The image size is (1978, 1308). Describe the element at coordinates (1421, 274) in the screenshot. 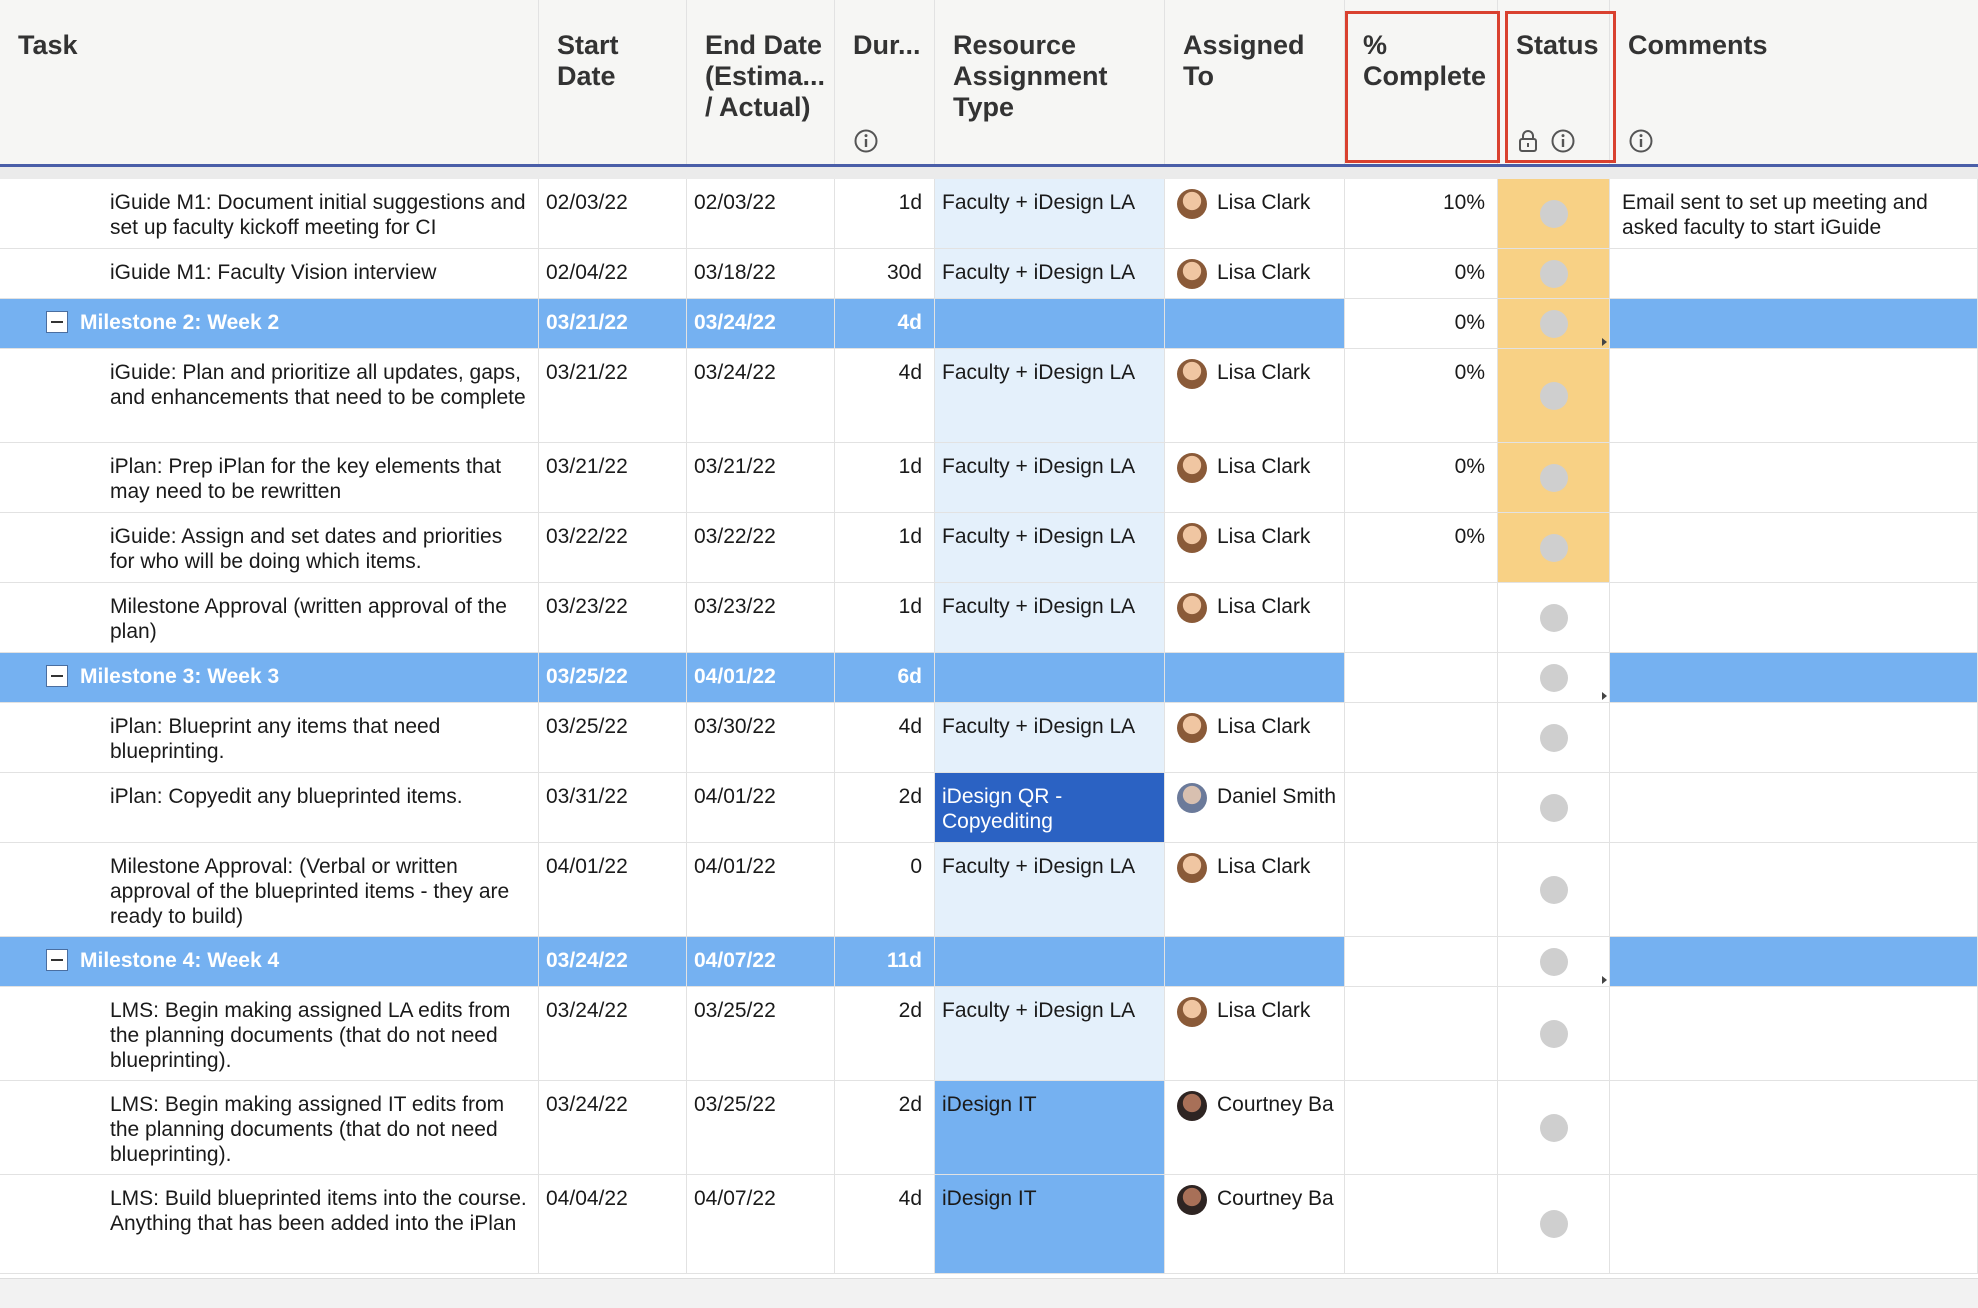

I see `percent-complete-cell: 0%` at that location.